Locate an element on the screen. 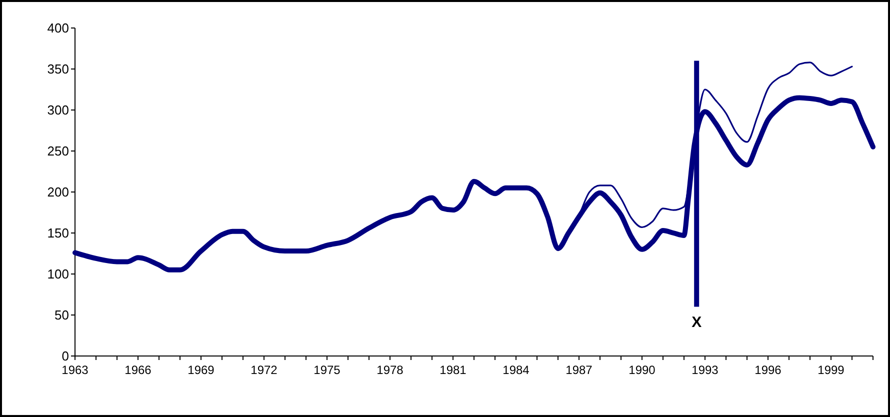 This screenshot has height=417, width=890. x-tick-label: 1996 is located at coordinates (768, 370).